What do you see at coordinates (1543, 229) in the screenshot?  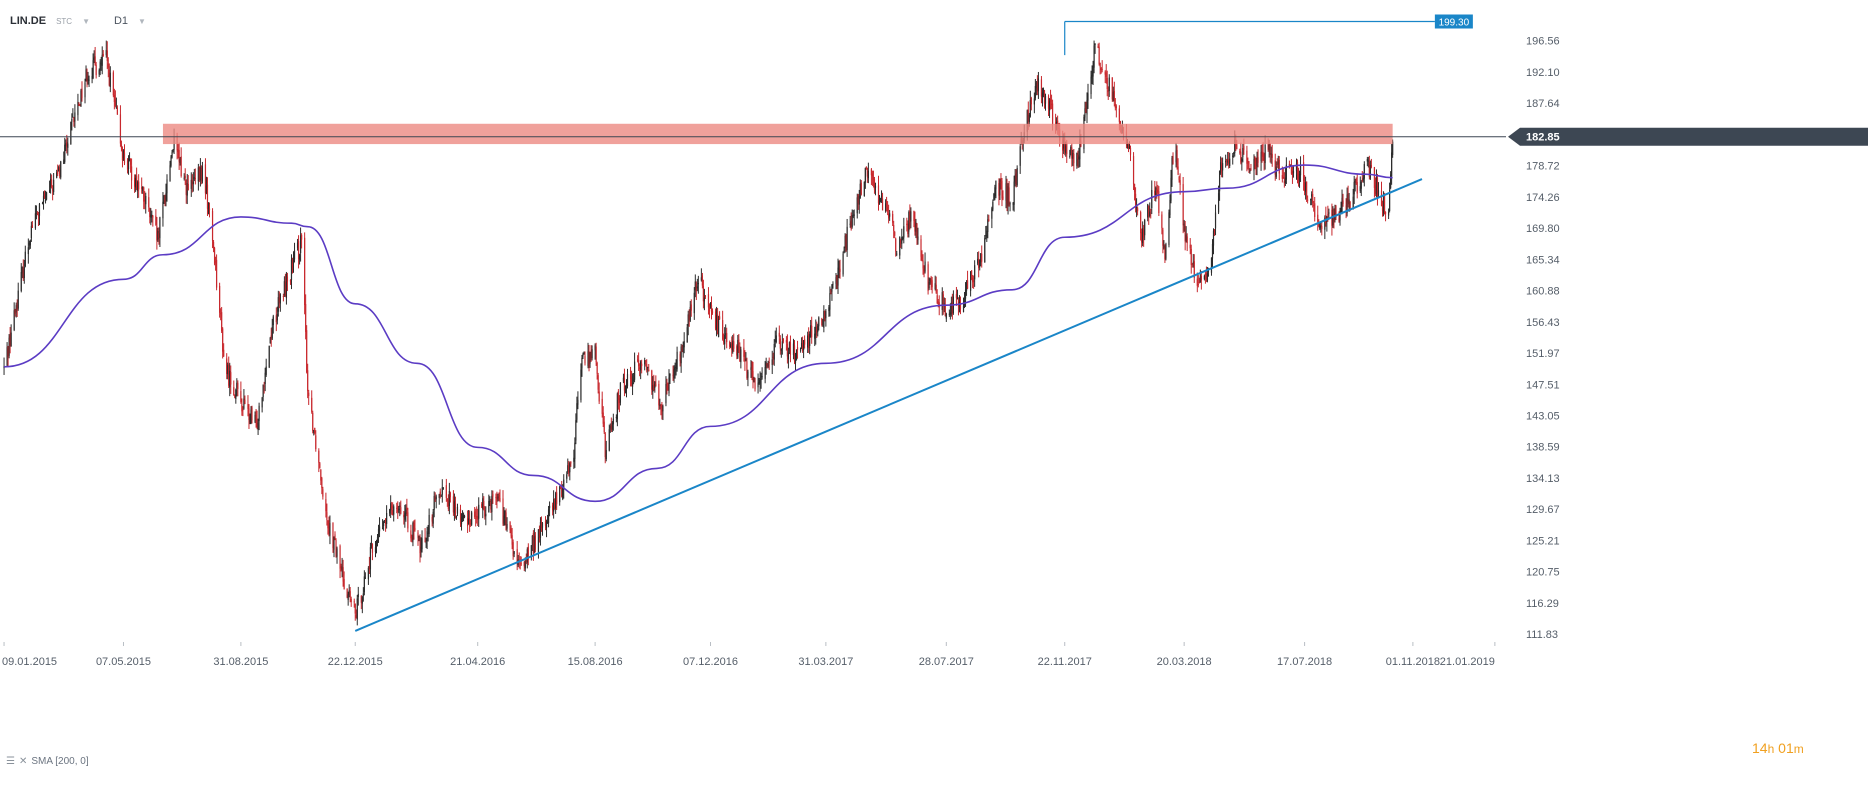 I see `y-tick-label: 169.80` at bounding box center [1543, 229].